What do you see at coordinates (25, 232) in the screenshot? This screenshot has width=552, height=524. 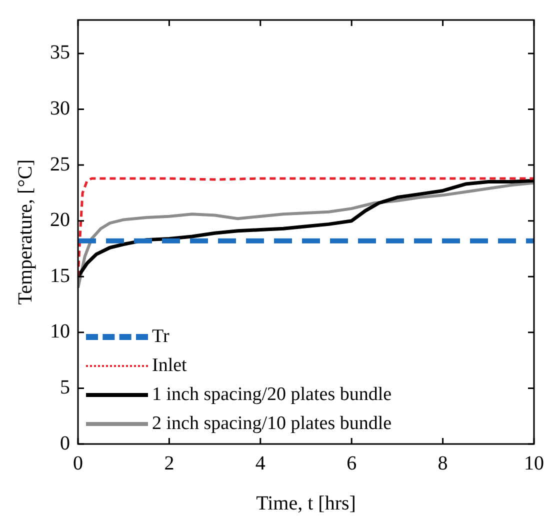 I see `y-axis-title: Temperature, [°C]` at bounding box center [25, 232].